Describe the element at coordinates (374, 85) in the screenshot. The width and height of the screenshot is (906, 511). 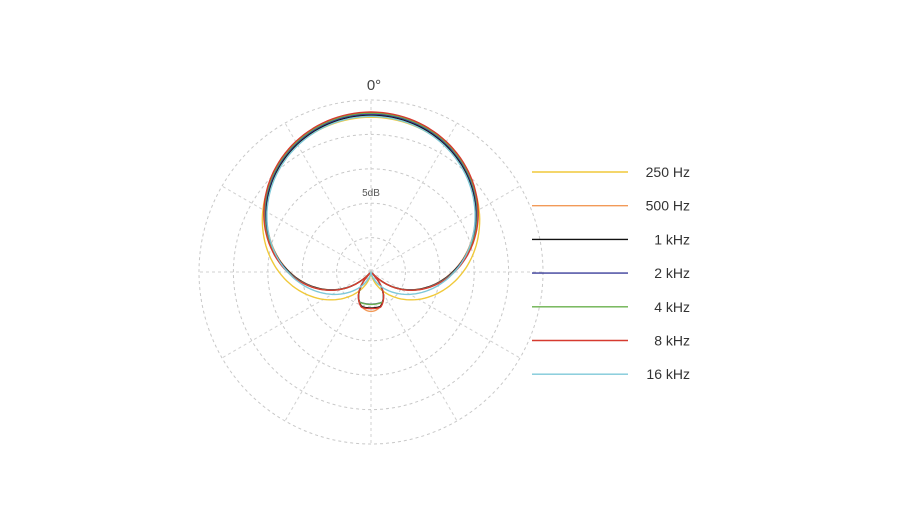
I see `angle-label-0: 0°` at that location.